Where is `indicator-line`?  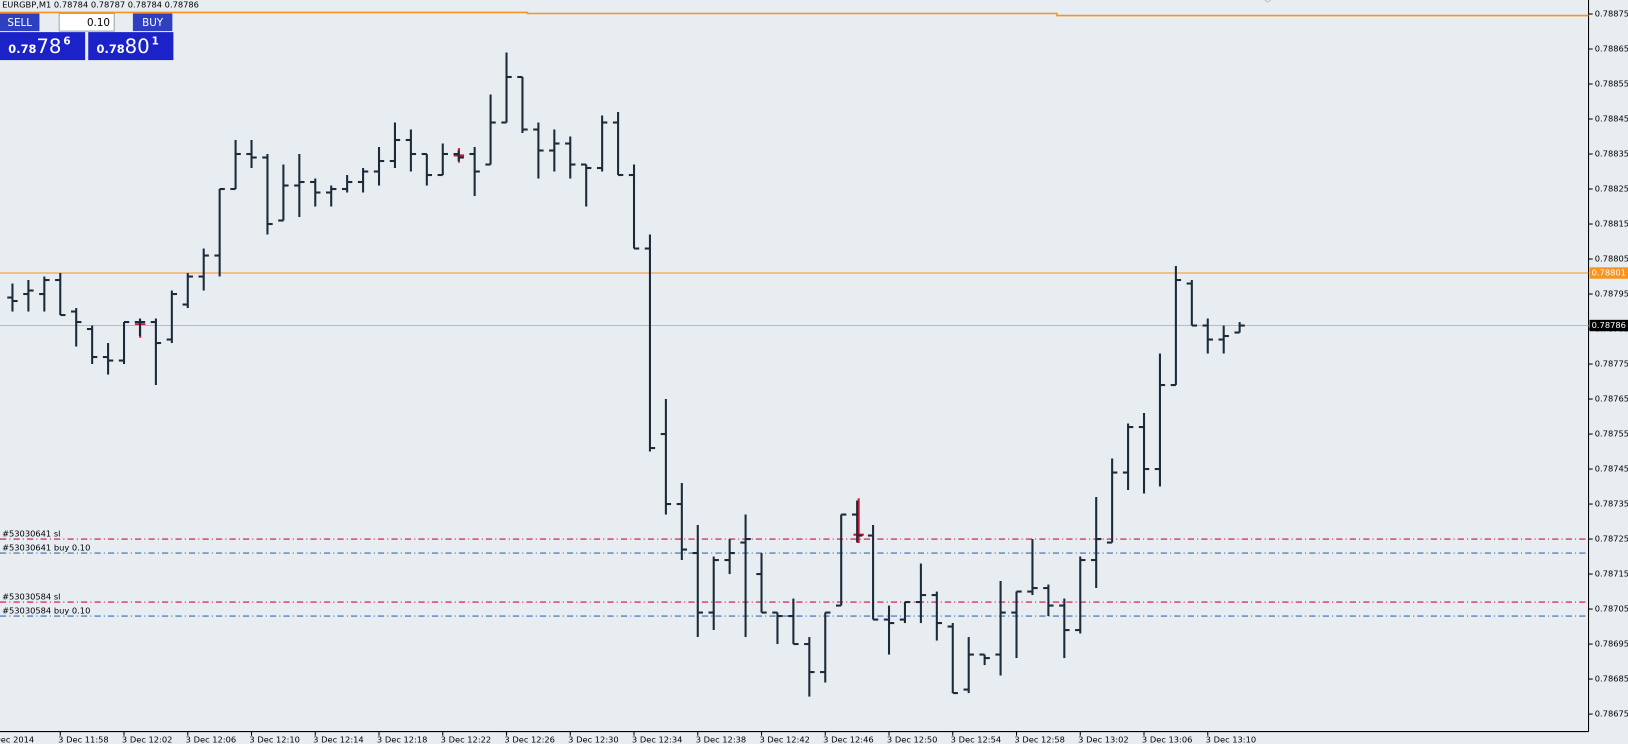
indicator-line is located at coordinates (794, 14).